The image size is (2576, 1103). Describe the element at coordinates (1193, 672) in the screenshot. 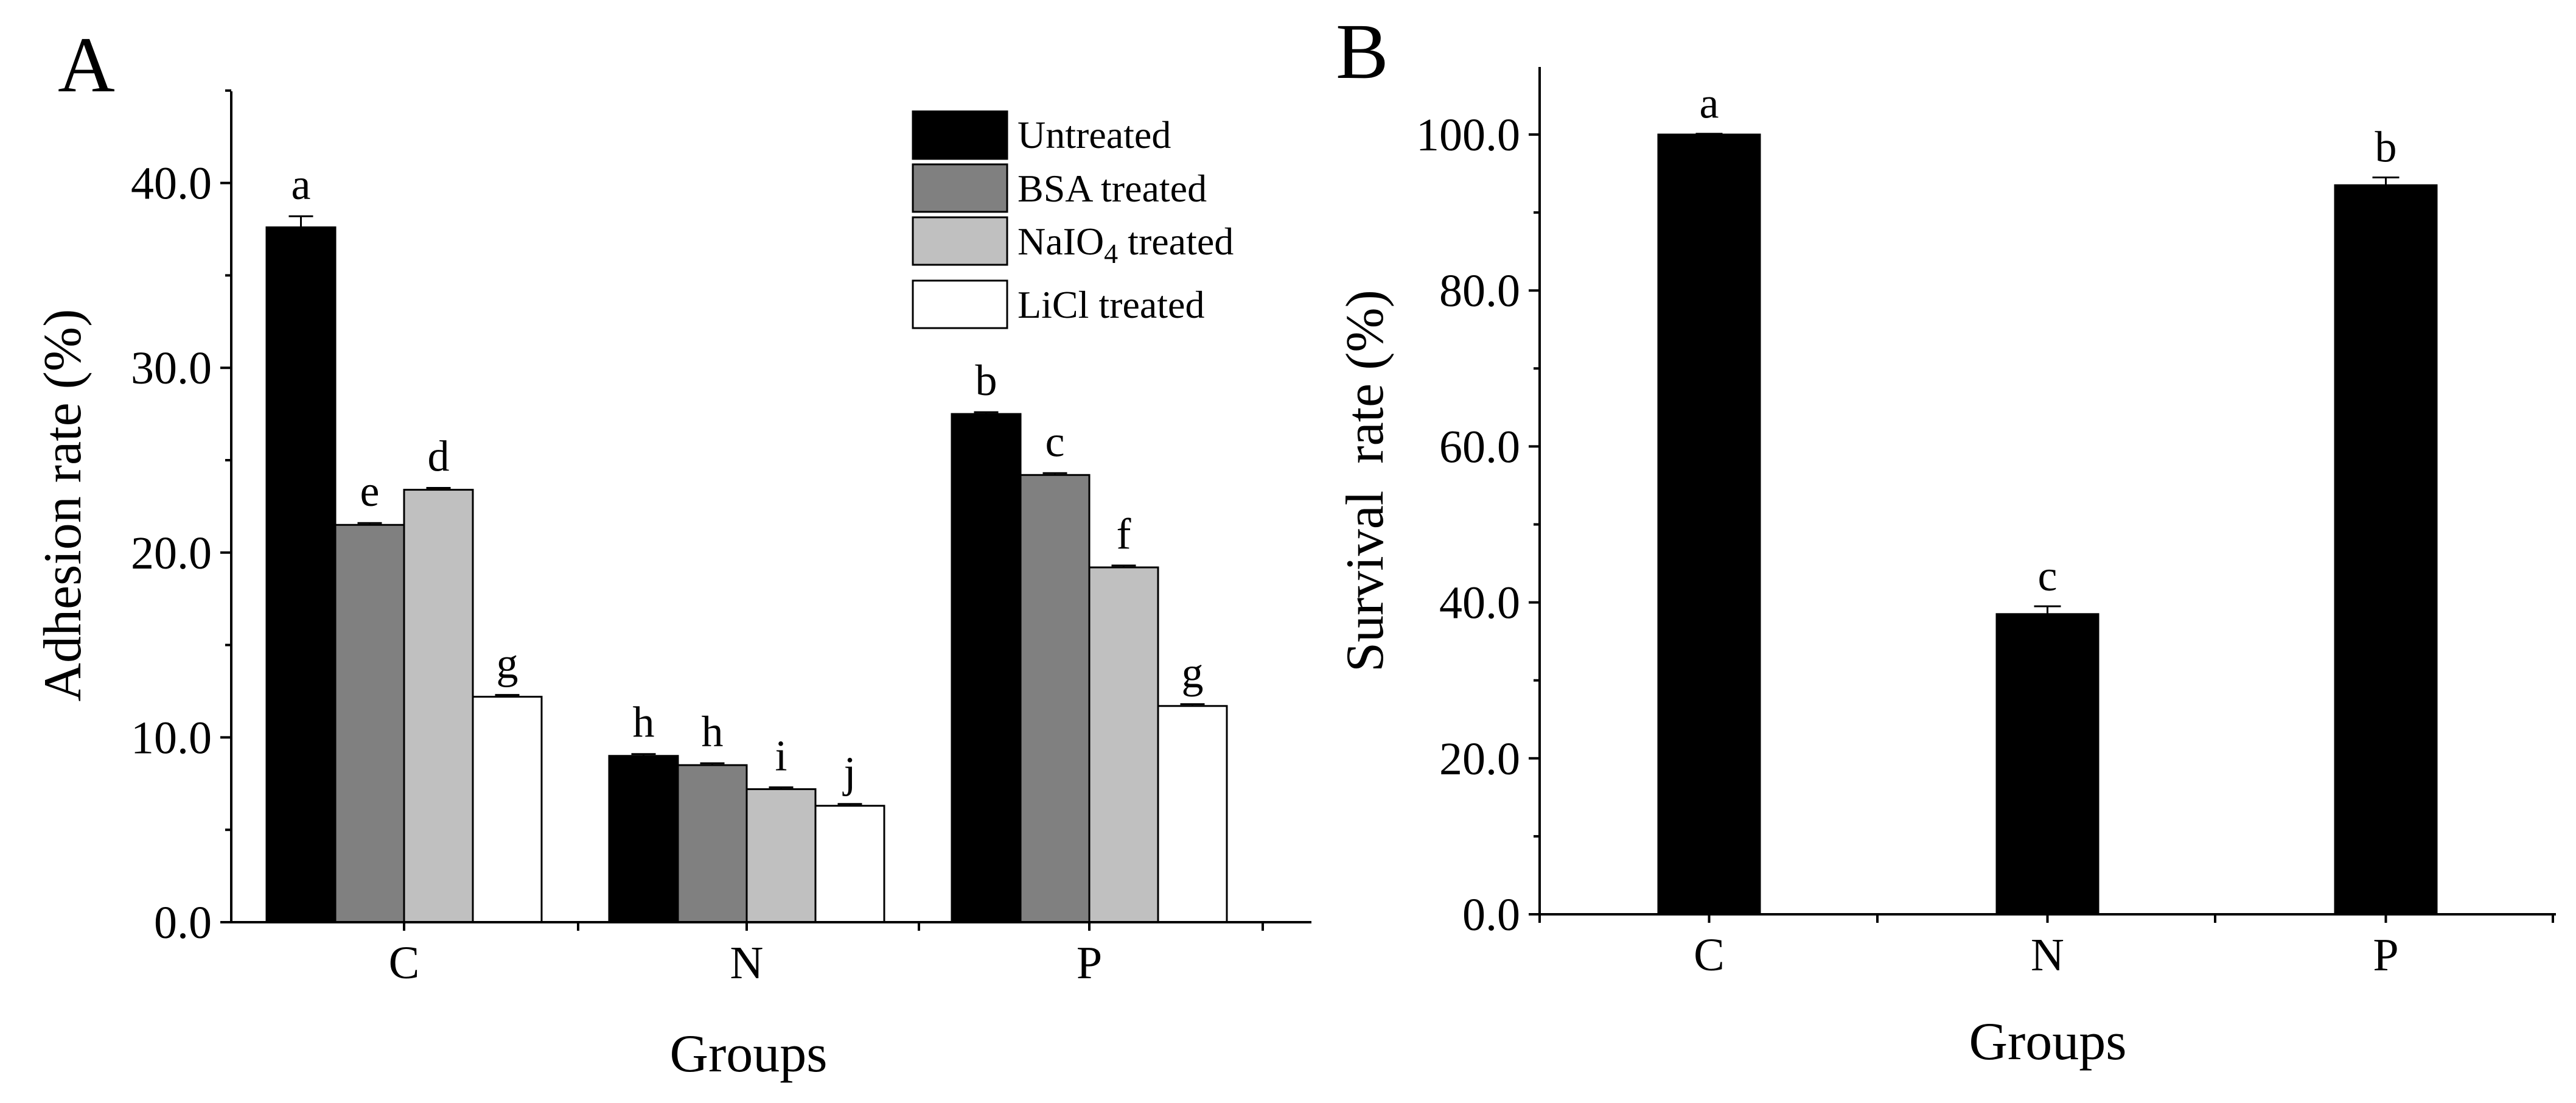

I see `sig-letter-p-licl-treated: g` at that location.